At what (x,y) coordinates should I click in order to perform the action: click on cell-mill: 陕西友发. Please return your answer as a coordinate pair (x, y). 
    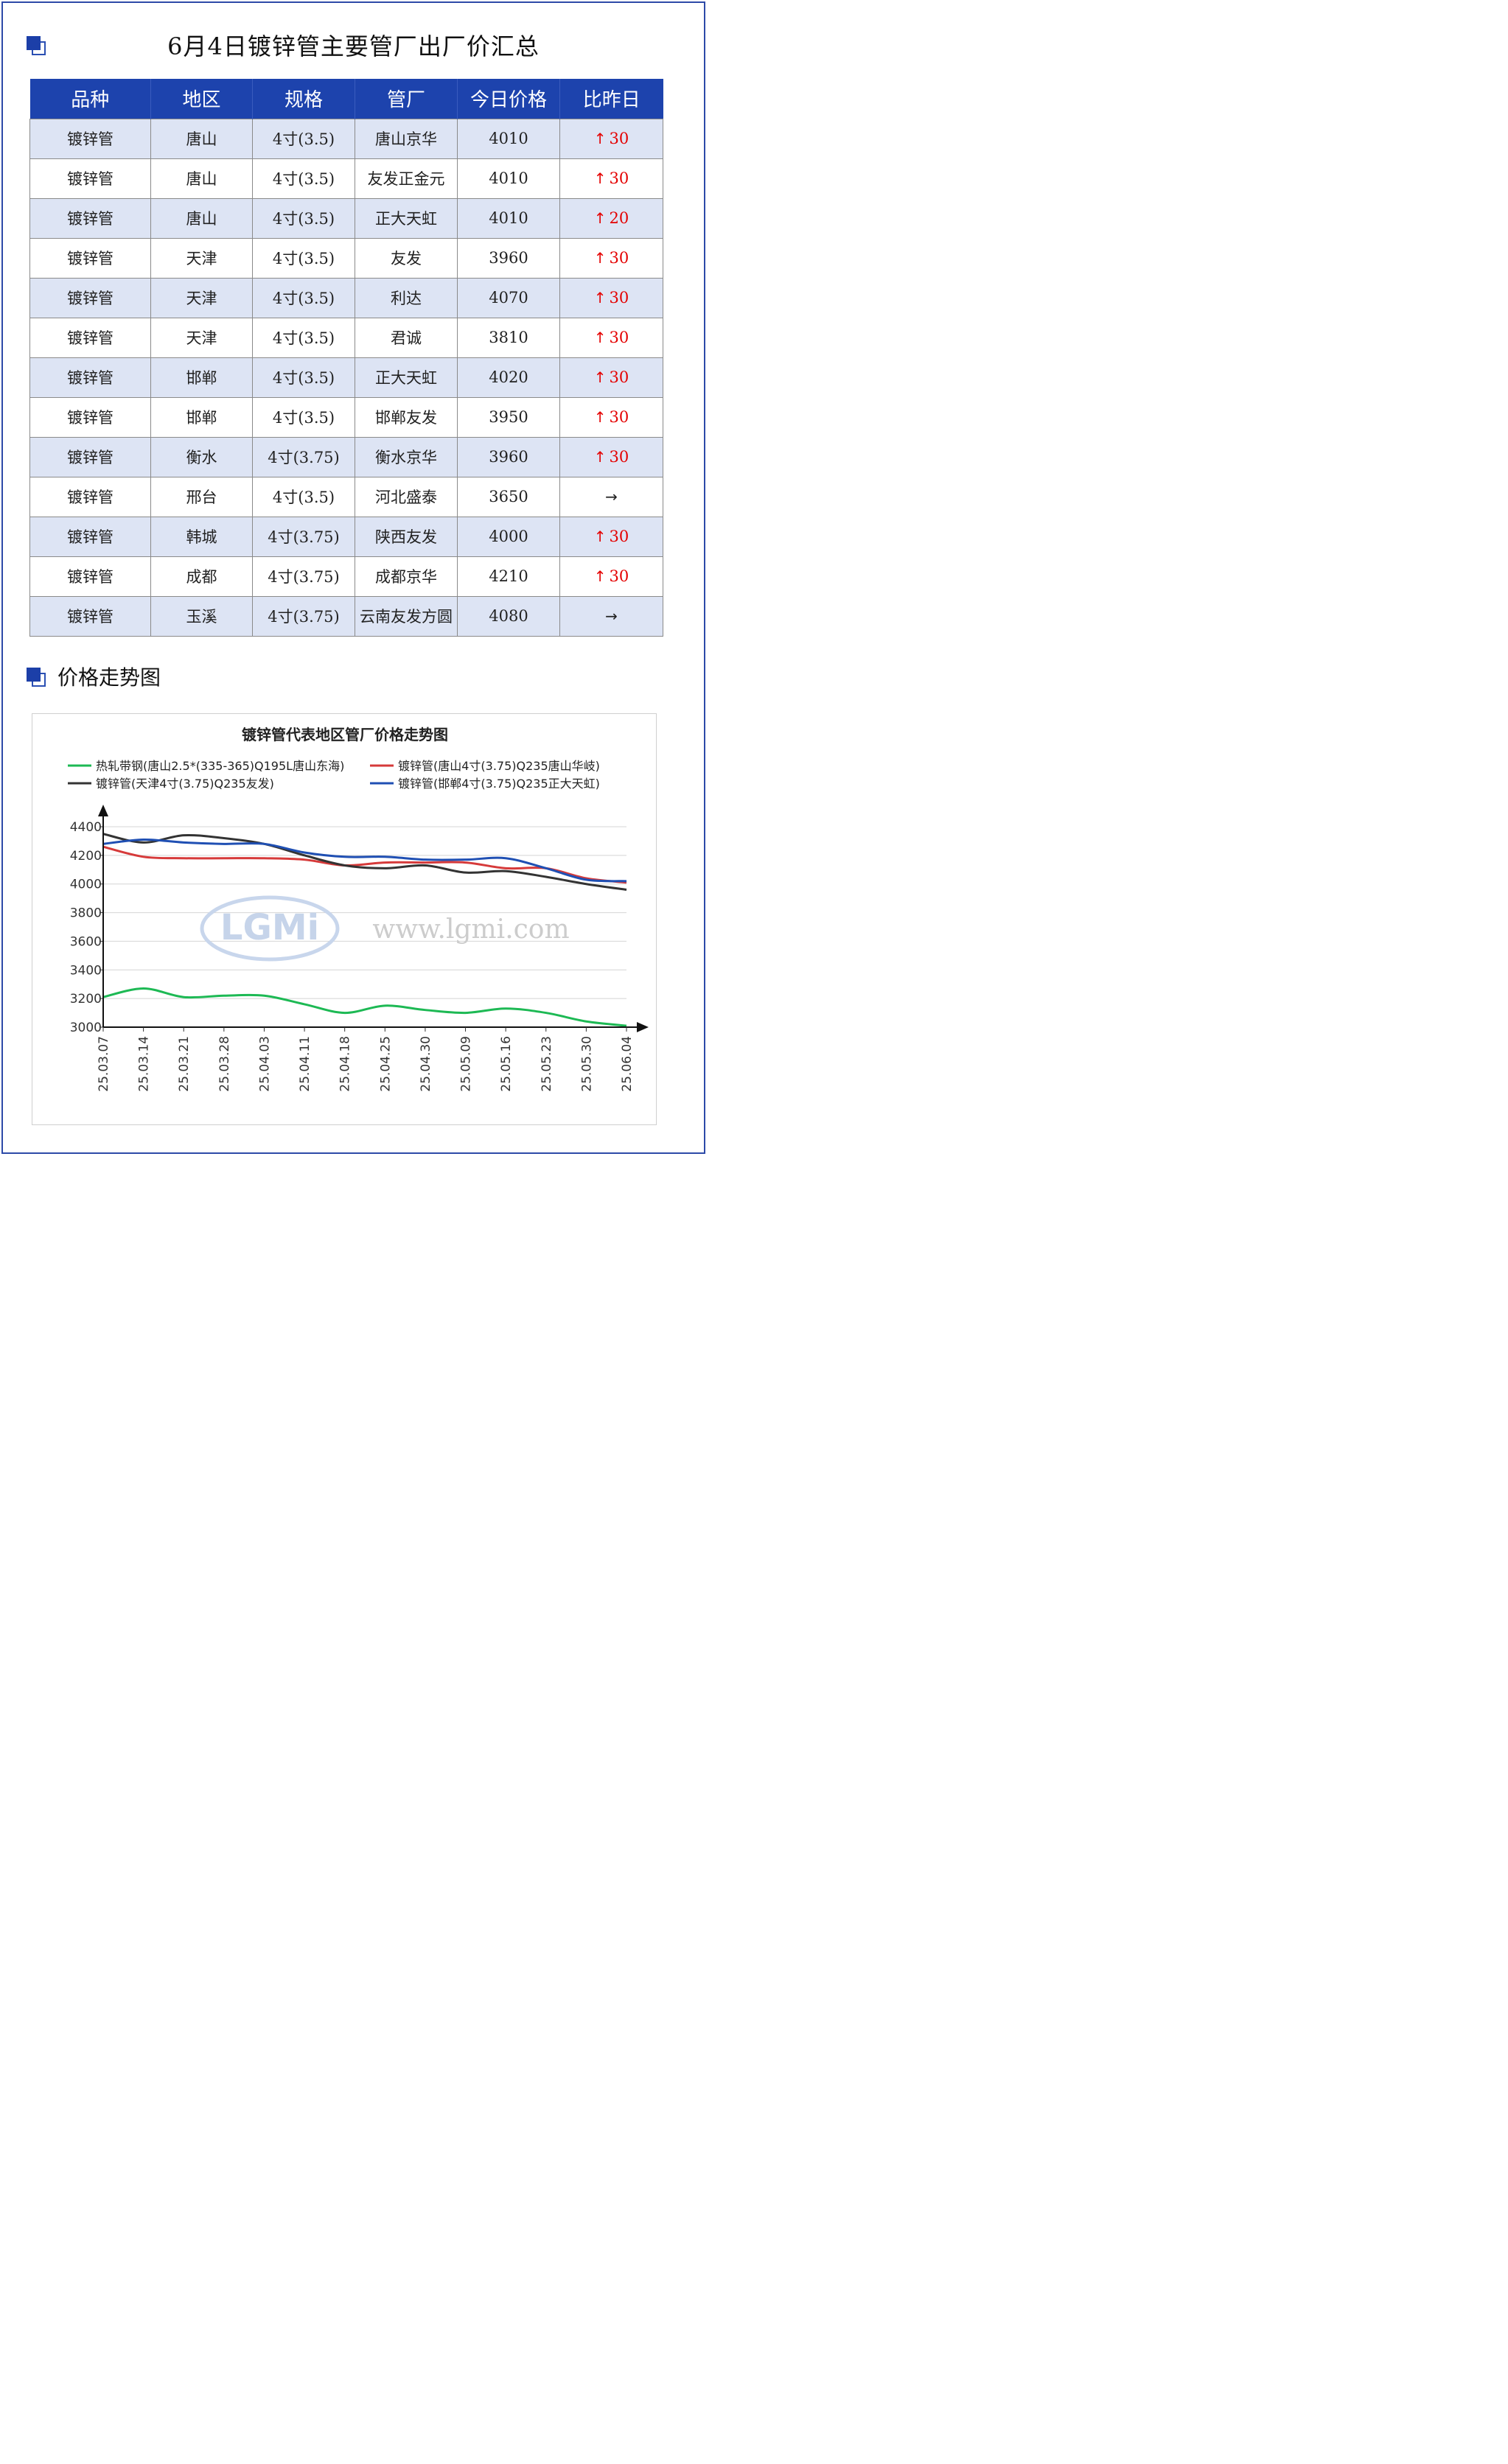
    Looking at the image, I should click on (407, 536).